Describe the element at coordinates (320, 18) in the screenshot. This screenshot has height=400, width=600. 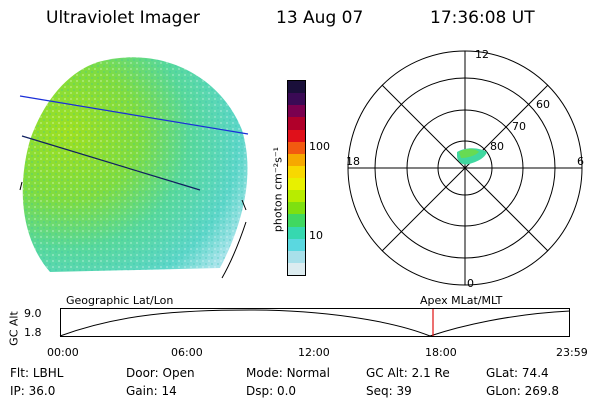
I see `date-label: 13 Aug 07` at that location.